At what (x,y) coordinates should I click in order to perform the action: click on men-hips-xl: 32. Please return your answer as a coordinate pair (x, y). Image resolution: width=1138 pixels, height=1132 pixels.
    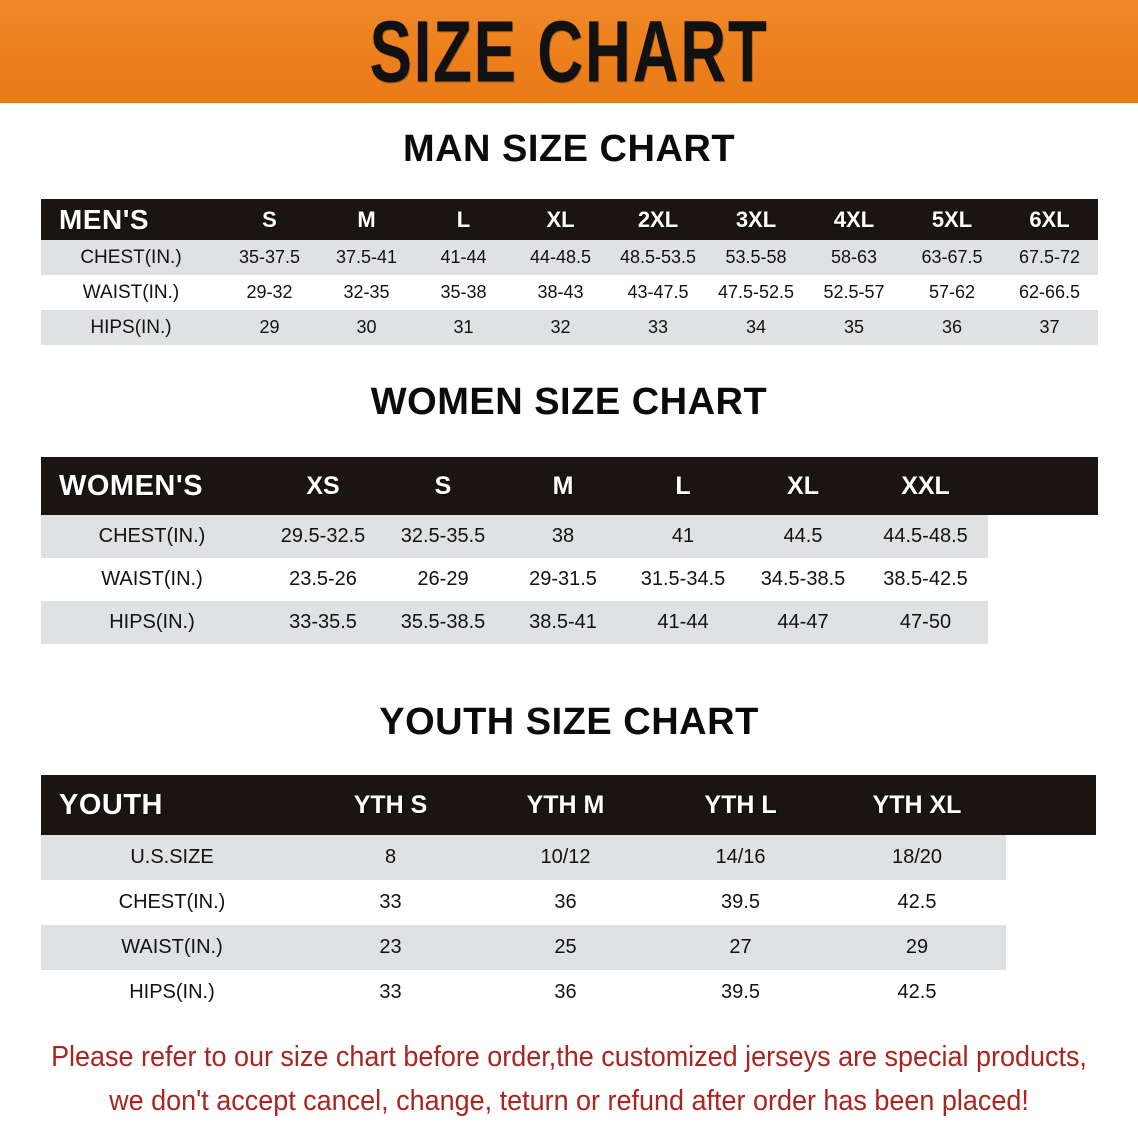
    Looking at the image, I should click on (560, 327).